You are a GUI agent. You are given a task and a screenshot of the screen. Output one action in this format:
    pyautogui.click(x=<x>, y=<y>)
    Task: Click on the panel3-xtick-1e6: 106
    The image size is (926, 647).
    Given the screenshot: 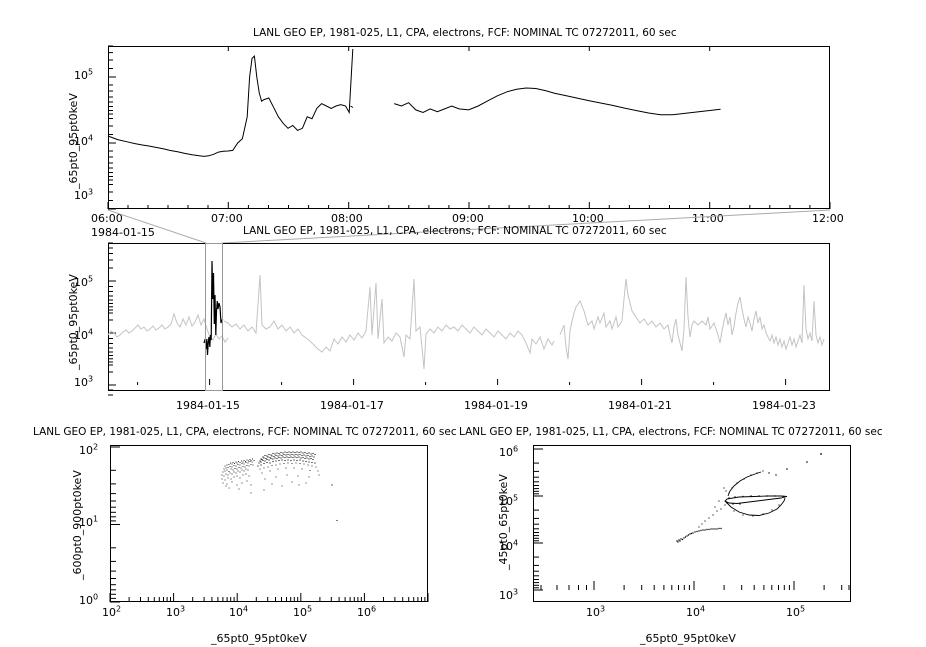 What is the action you would take?
    pyautogui.click(x=367, y=611)
    